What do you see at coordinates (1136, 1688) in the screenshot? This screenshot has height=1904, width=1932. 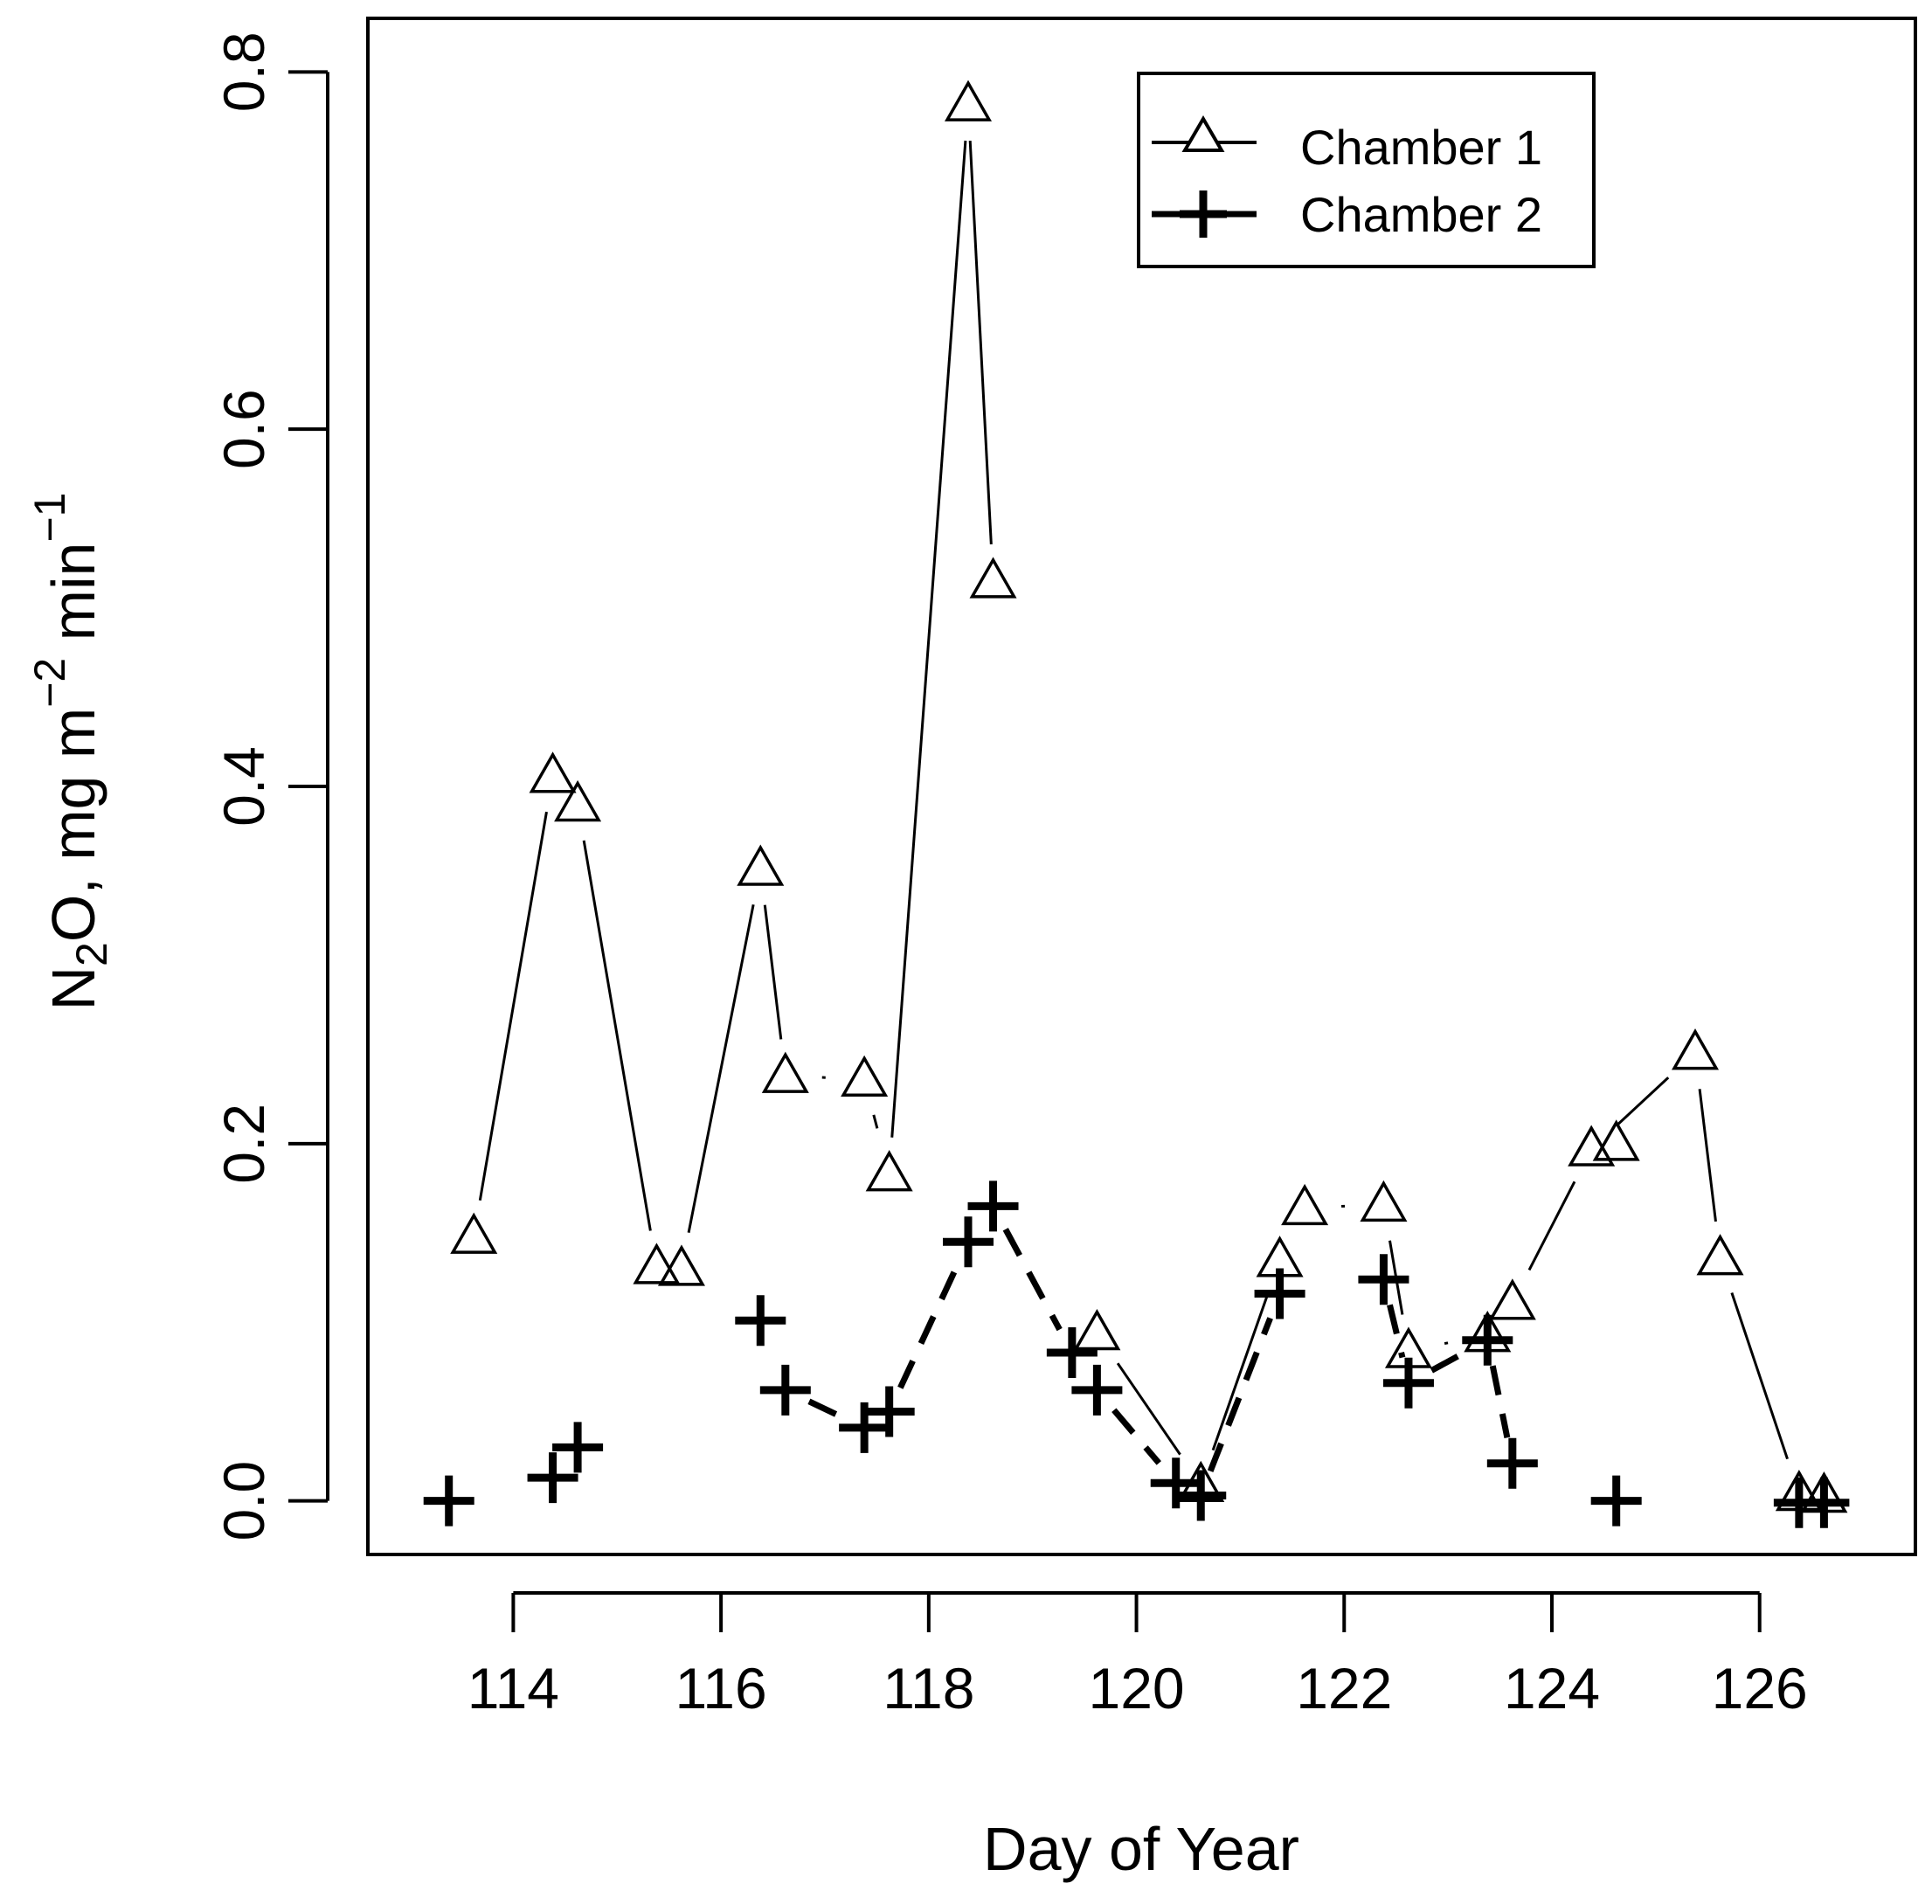 I see `x-tick-label: 120` at bounding box center [1136, 1688].